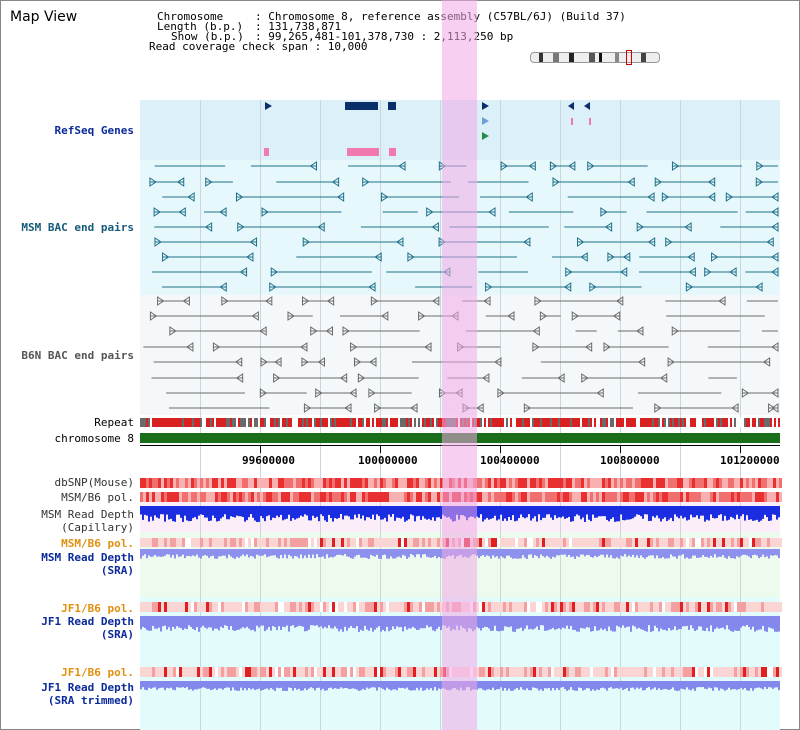 Image resolution: width=800 pixels, height=730 pixels. What do you see at coordinates (94, 130) in the screenshot?
I see `refseq-genes-label: RefSeq Genes` at bounding box center [94, 130].